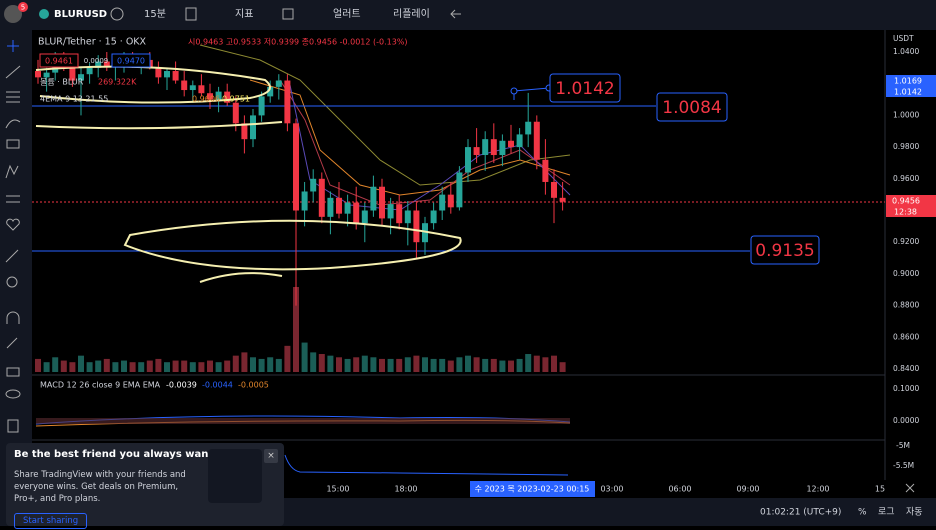  I want to click on countdown: 12:38, so click(905, 212).